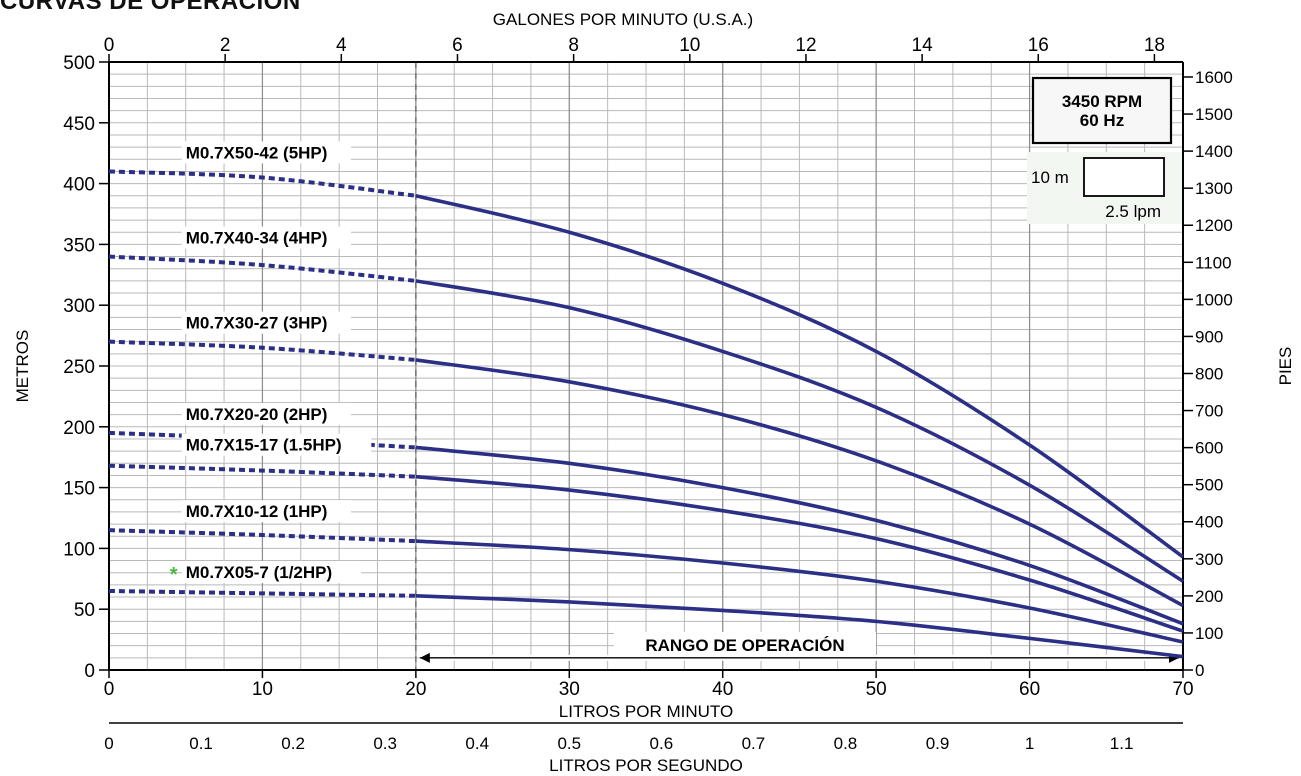 The image size is (1301, 776). Describe the element at coordinates (1209, 522) in the screenshot. I see `ft-tick-label: 400` at that location.